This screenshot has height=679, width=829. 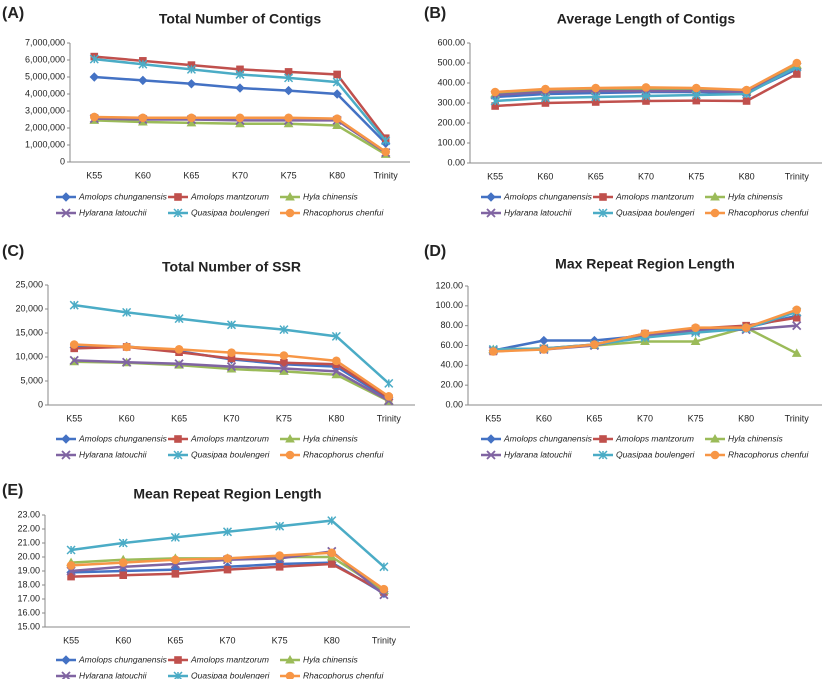 I want to click on y-tick-label: 40.00, so click(x=451, y=365).